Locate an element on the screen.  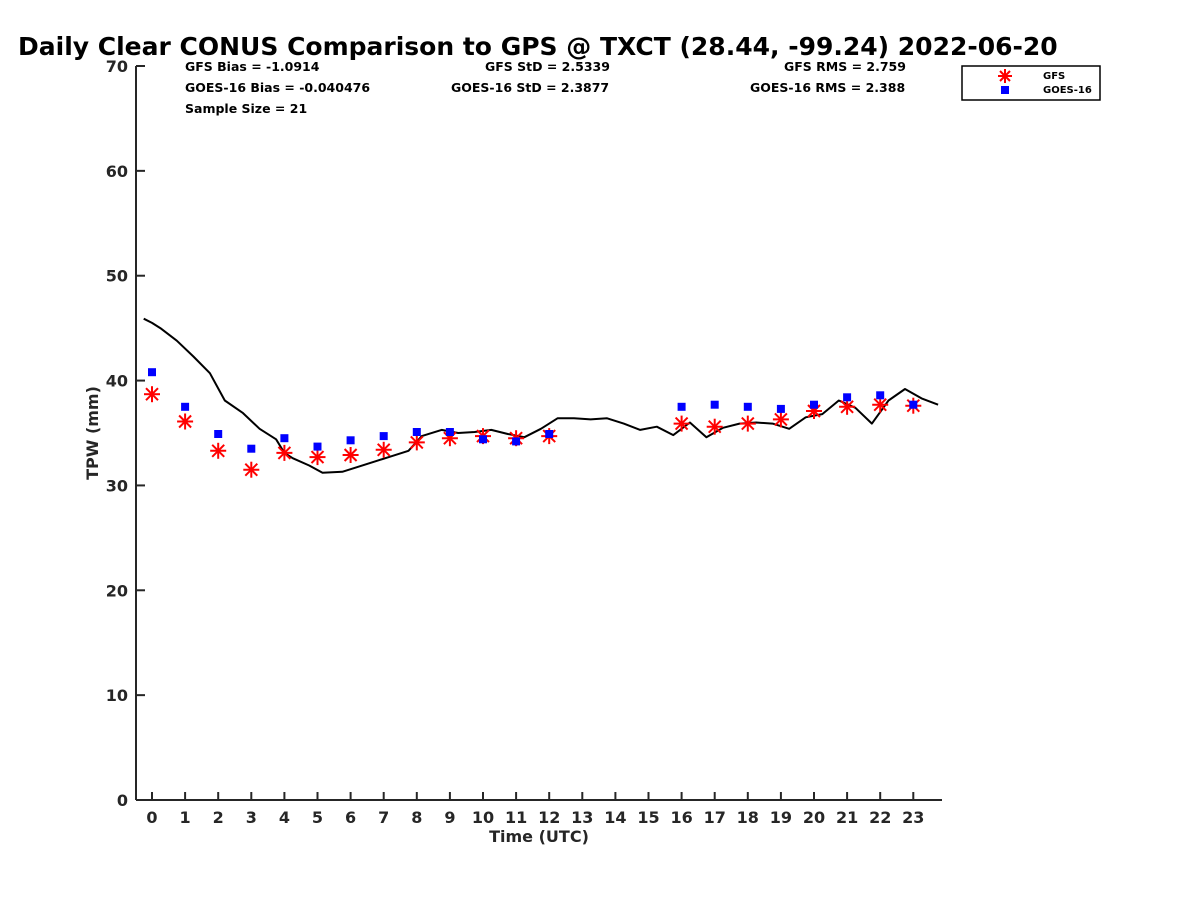
x-tick-label: 10 is located at coordinates (483, 817).